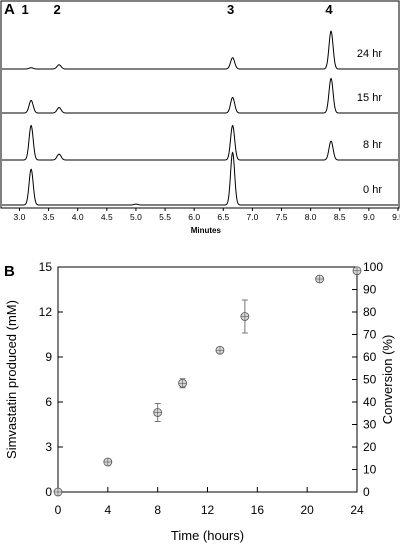 Image resolution: width=400 pixels, height=548 pixels. Describe the element at coordinates (58, 510) in the screenshot. I see `x-tick-label: 0` at that location.